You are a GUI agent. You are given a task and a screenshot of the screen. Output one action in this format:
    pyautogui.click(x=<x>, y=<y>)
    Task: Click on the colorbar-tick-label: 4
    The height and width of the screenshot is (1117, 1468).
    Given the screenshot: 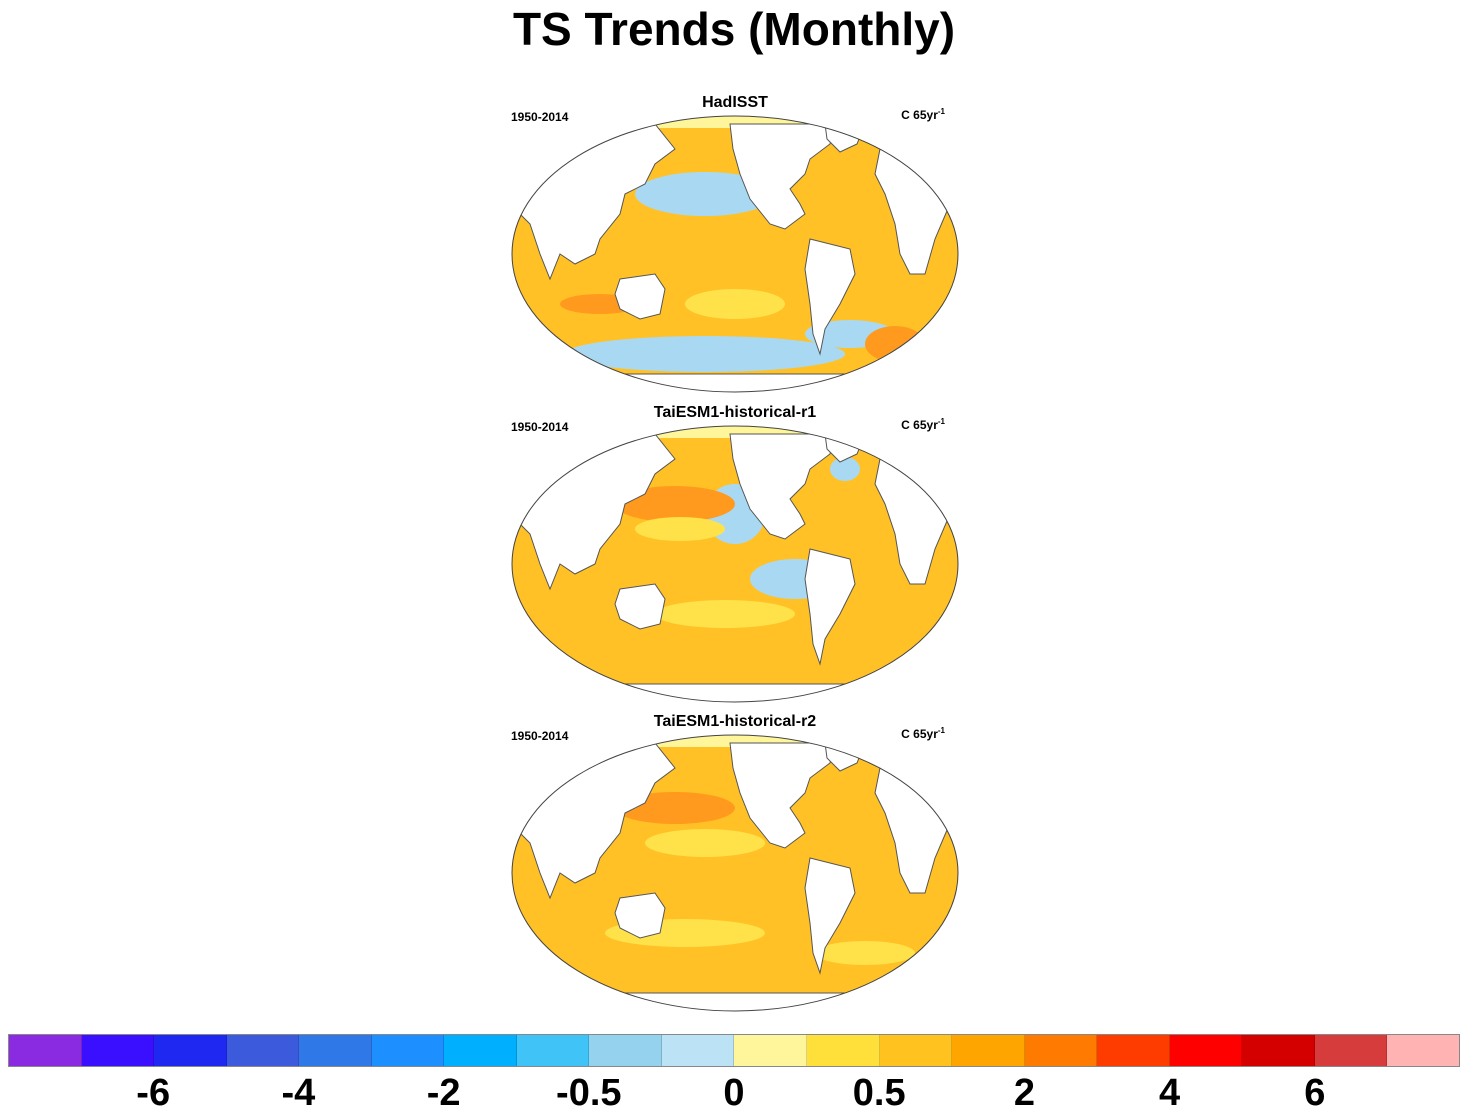 What is the action you would take?
    pyautogui.click(x=1170, y=1093)
    